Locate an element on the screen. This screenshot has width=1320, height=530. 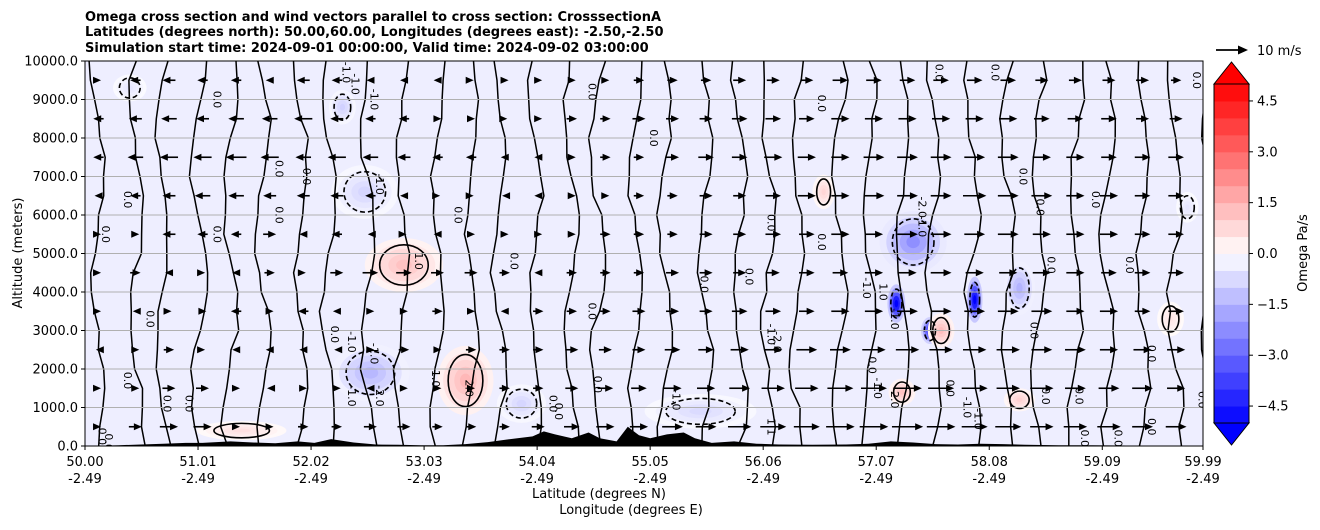
x-tick-label-latitude: 58.08 is located at coordinates (989, 462).